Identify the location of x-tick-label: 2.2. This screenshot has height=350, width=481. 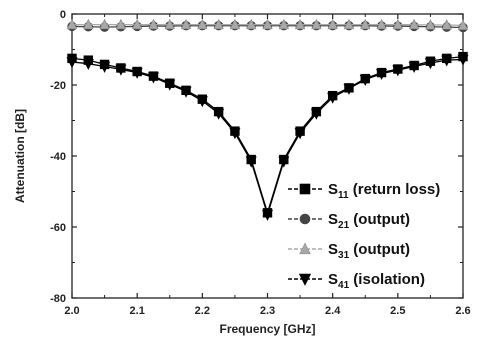
(202, 311).